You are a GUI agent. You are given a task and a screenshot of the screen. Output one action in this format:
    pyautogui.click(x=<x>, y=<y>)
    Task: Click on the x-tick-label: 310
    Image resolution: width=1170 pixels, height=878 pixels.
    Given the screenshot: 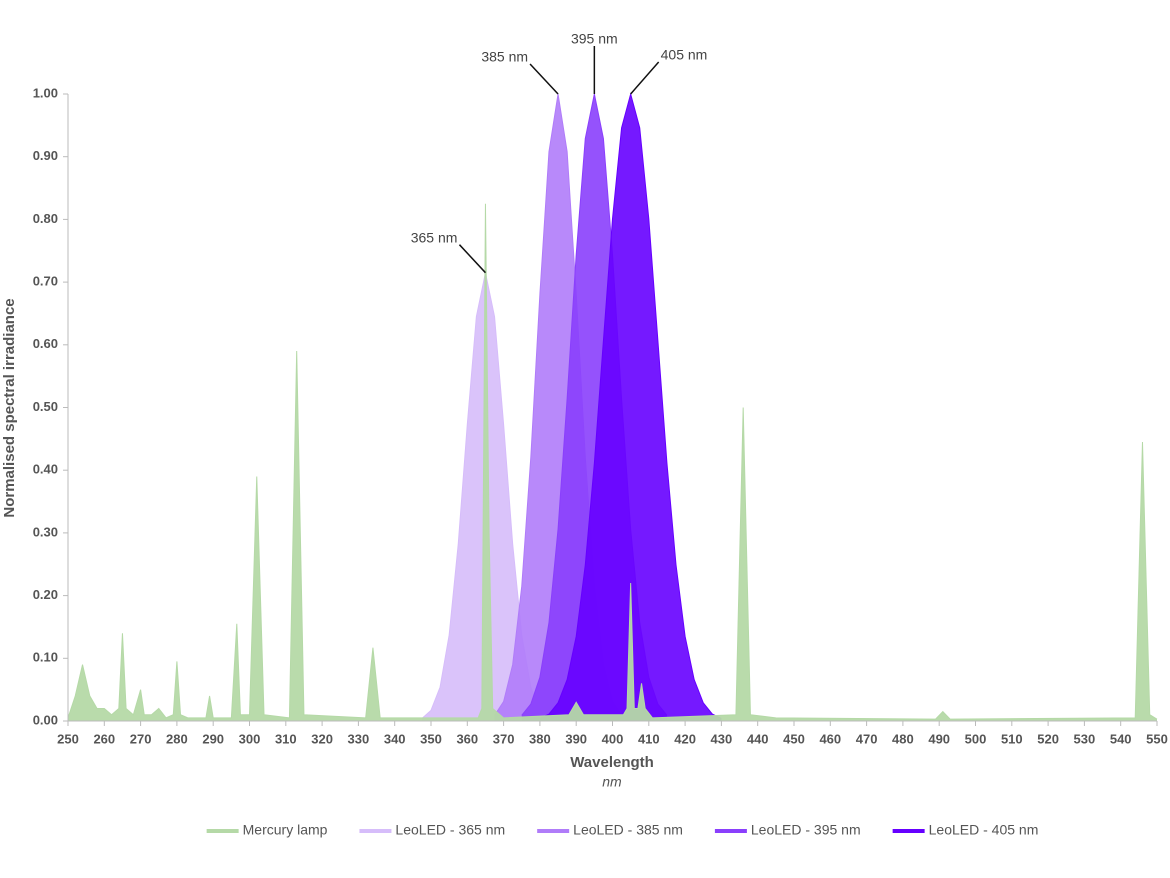 What is the action you would take?
    pyautogui.click(x=286, y=738)
    